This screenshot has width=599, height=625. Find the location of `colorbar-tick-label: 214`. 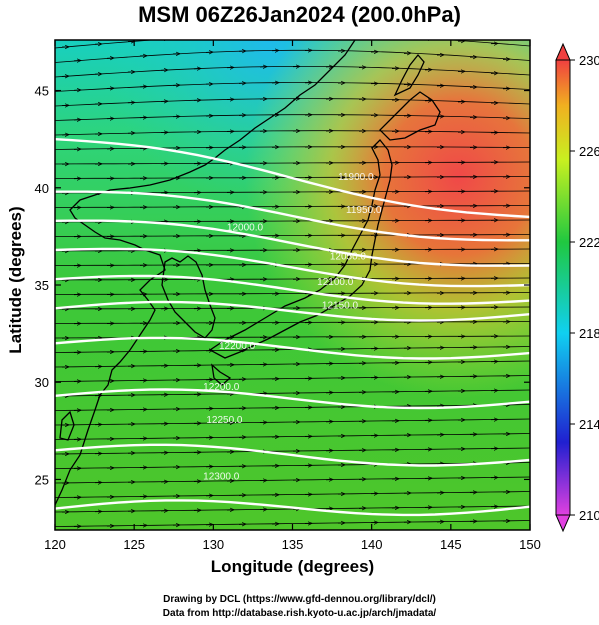

colorbar-tick-label: 214 is located at coordinates (589, 424).